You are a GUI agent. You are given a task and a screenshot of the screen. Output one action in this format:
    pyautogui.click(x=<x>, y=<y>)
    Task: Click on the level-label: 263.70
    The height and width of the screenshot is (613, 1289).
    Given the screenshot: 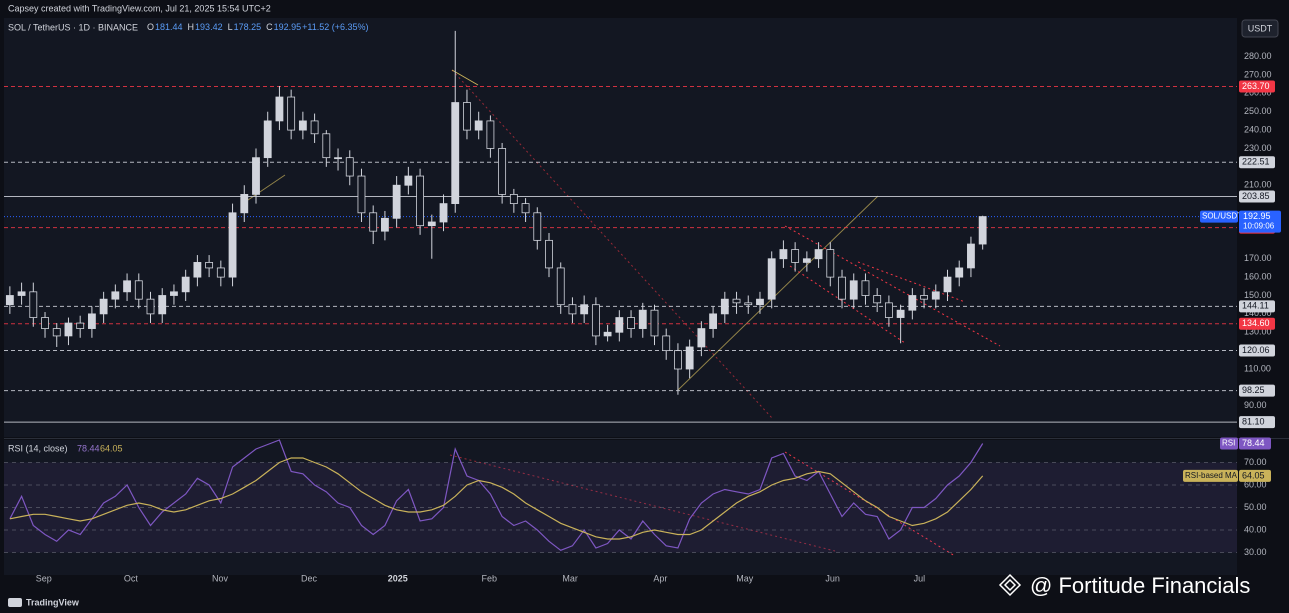 What is the action you would take?
    pyautogui.click(x=1256, y=86)
    